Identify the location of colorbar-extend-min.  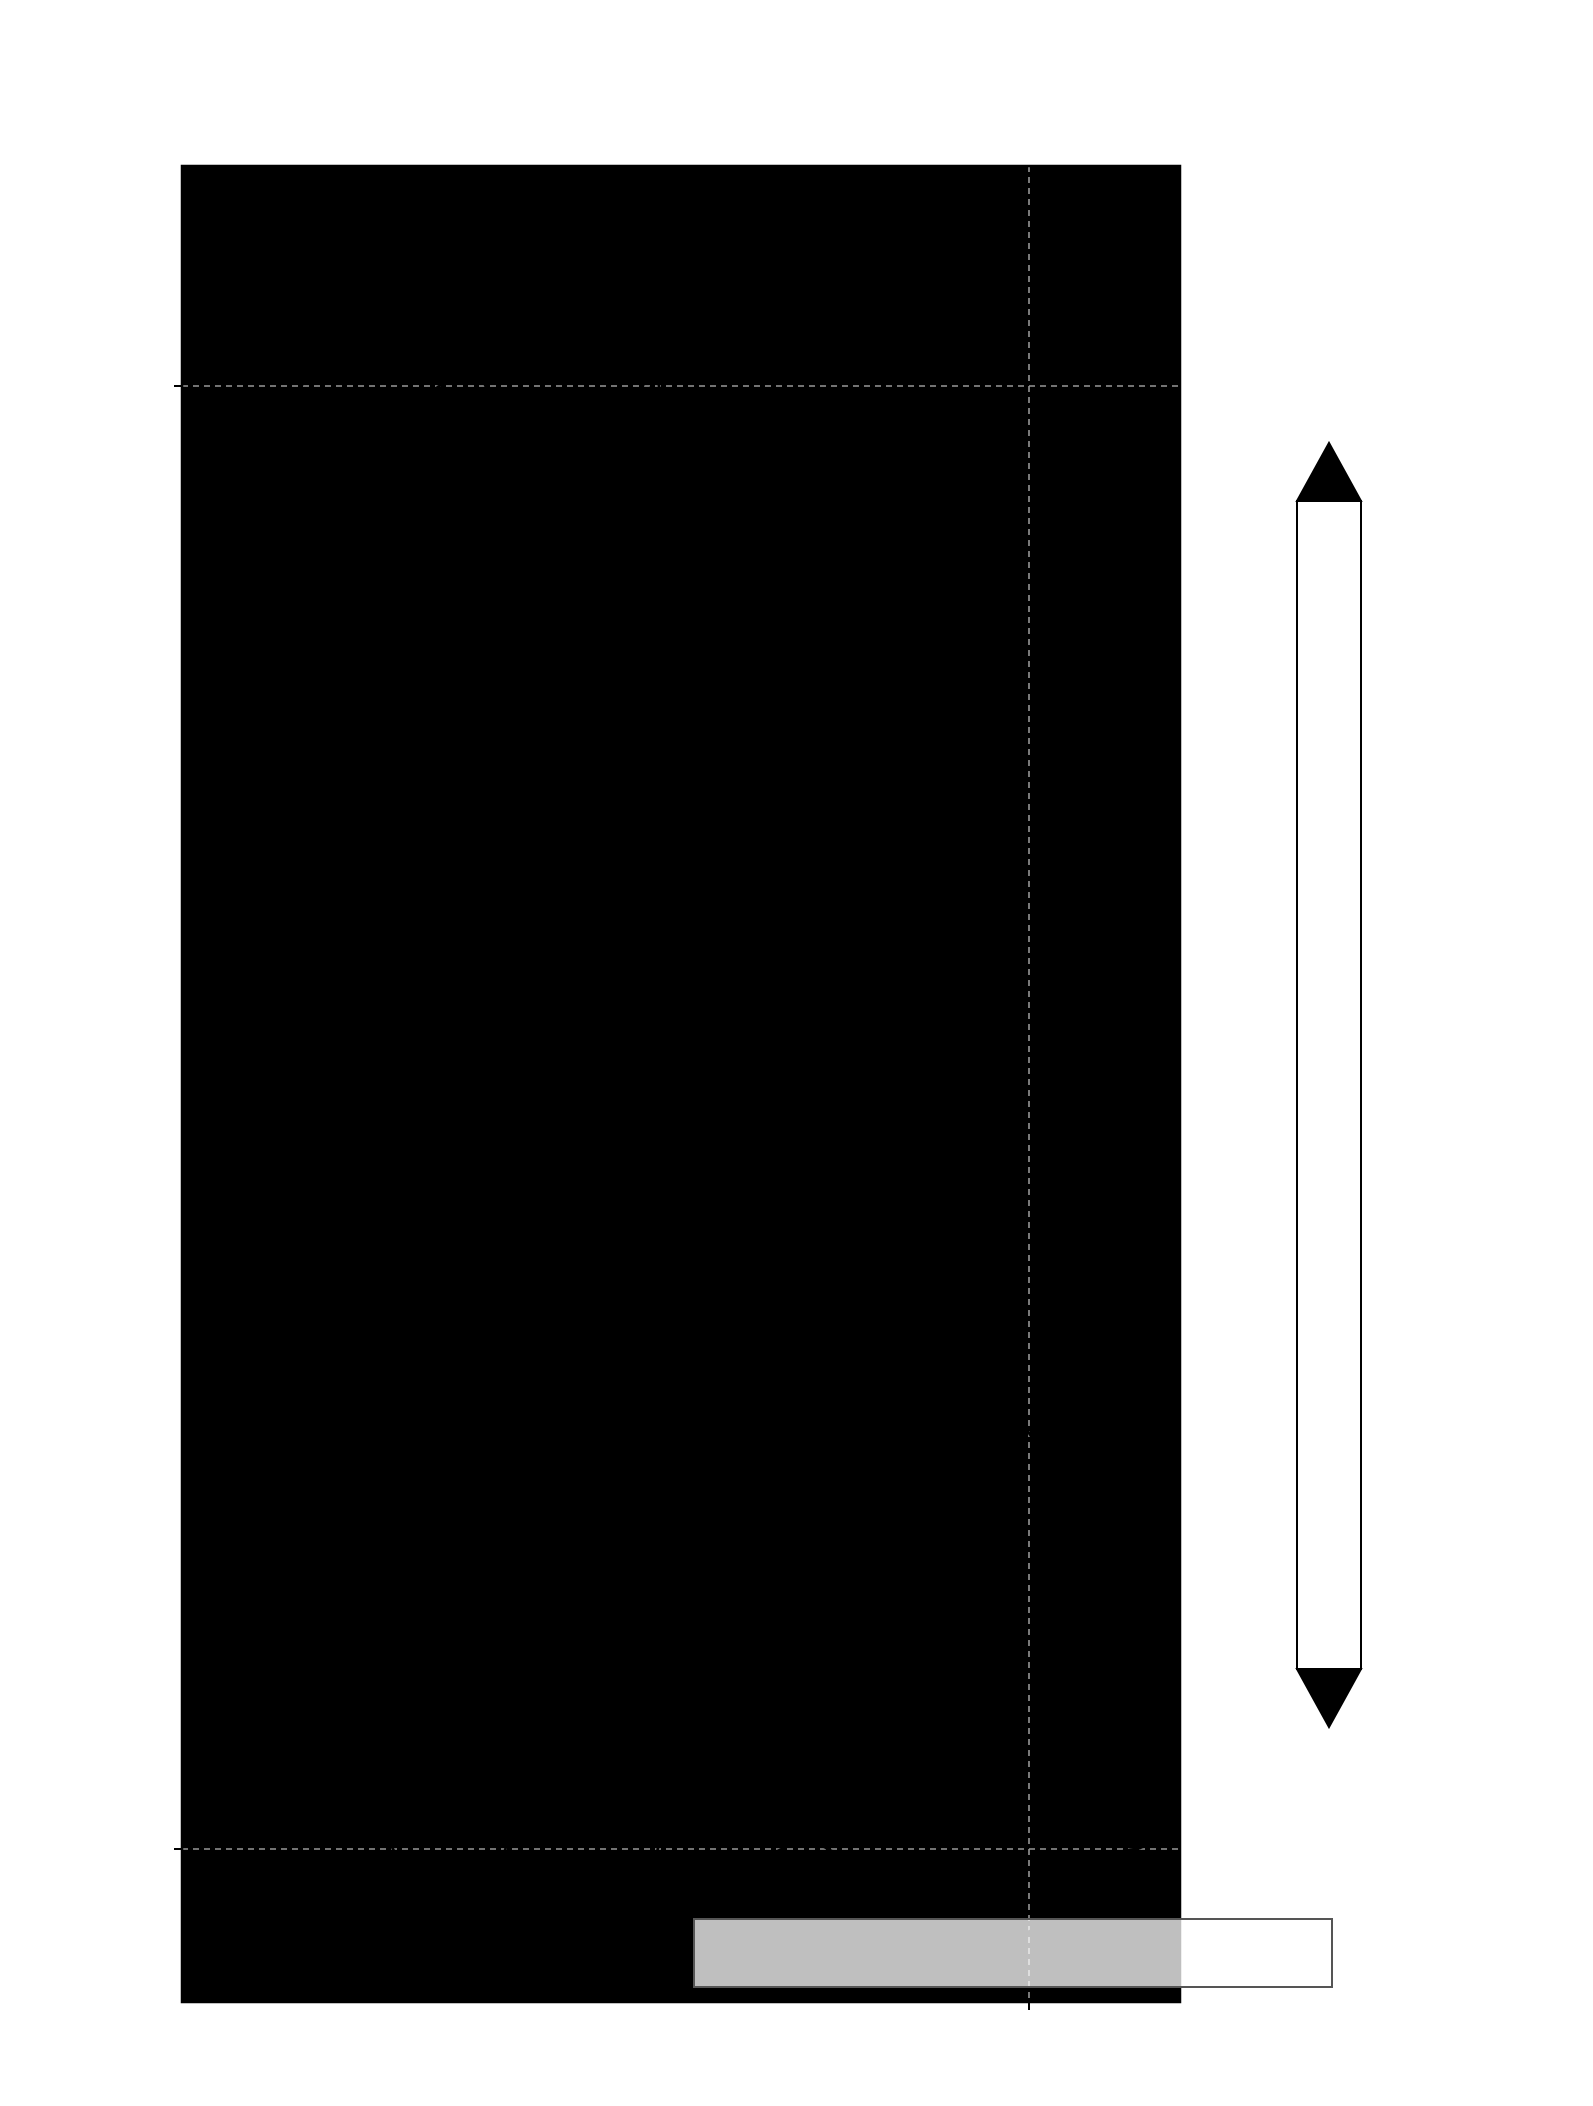
(1329, 1699).